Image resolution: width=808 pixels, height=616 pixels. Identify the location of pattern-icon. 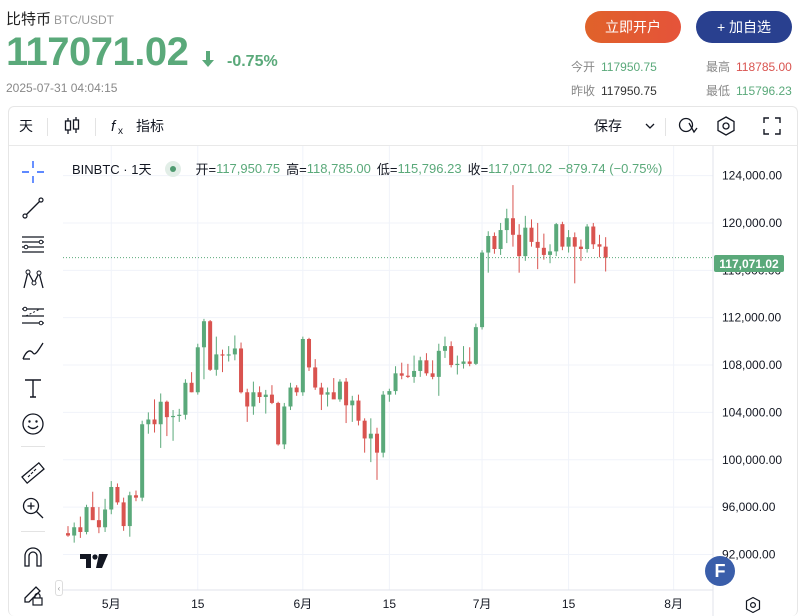
(33, 280).